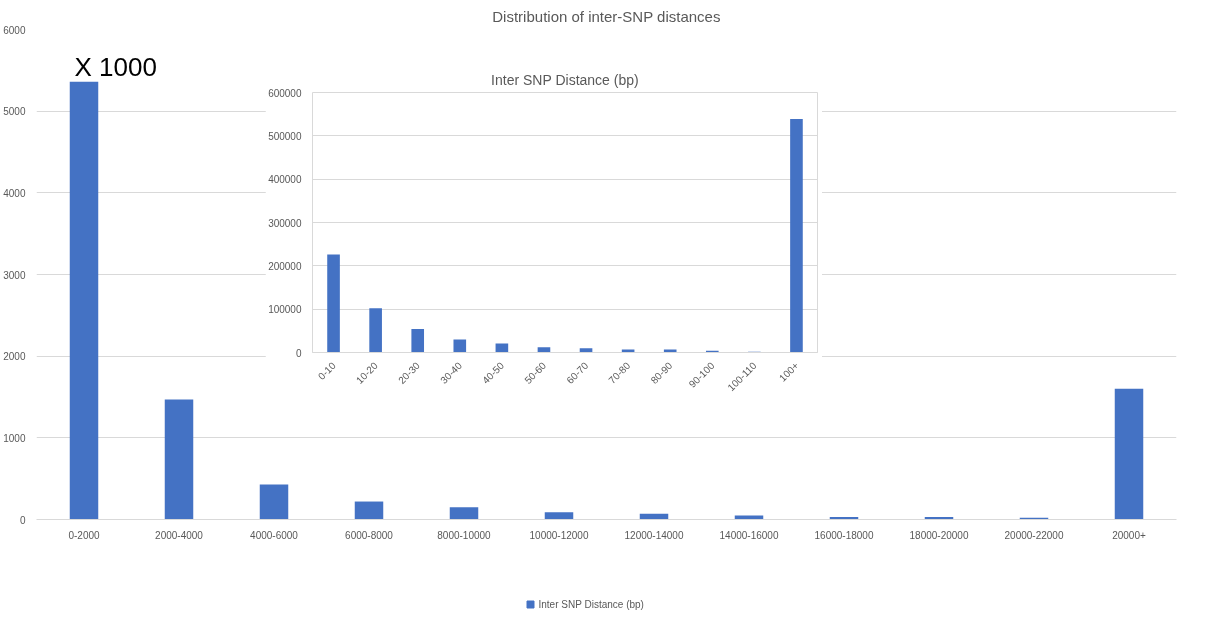 This screenshot has width=1213, height=628. I want to click on x-tick-label: 20000-22000, so click(1034, 535).